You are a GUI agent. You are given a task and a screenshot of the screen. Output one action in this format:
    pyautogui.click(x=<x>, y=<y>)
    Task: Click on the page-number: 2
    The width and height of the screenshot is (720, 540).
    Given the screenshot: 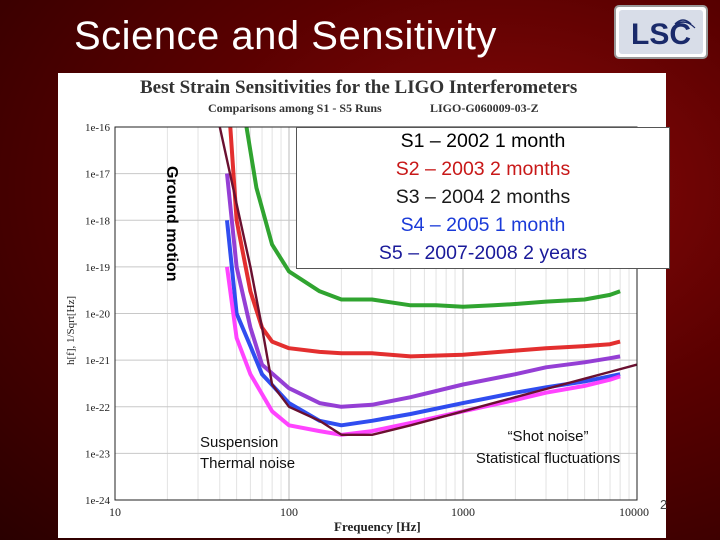 What is the action you would take?
    pyautogui.click(x=664, y=504)
    